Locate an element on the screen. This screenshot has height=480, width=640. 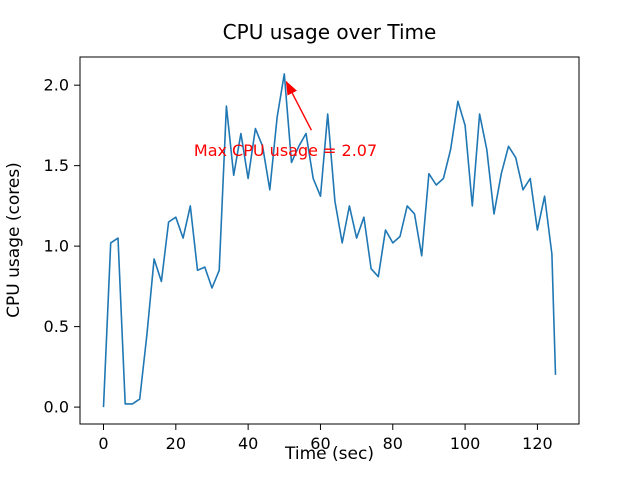
x-tick-label: 20 is located at coordinates (176, 443).